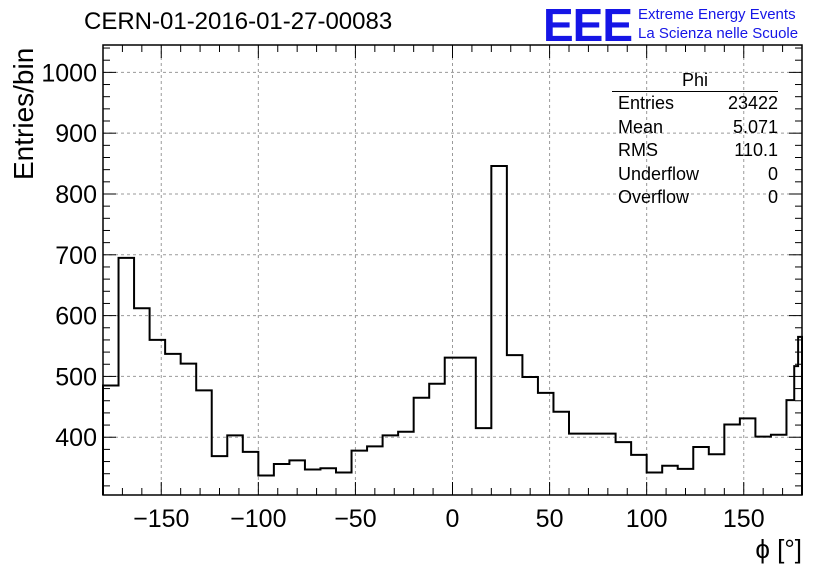 The image size is (836, 572). I want to click on x-tick-label: −150, so click(161, 519).